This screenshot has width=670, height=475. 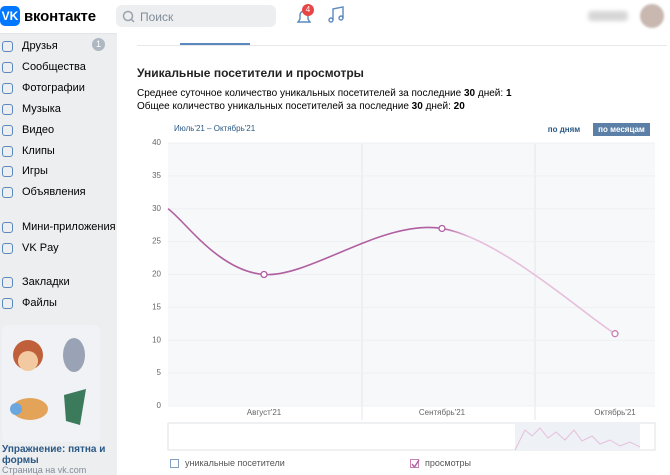 I want to click on promo-card, so click(x=51, y=383).